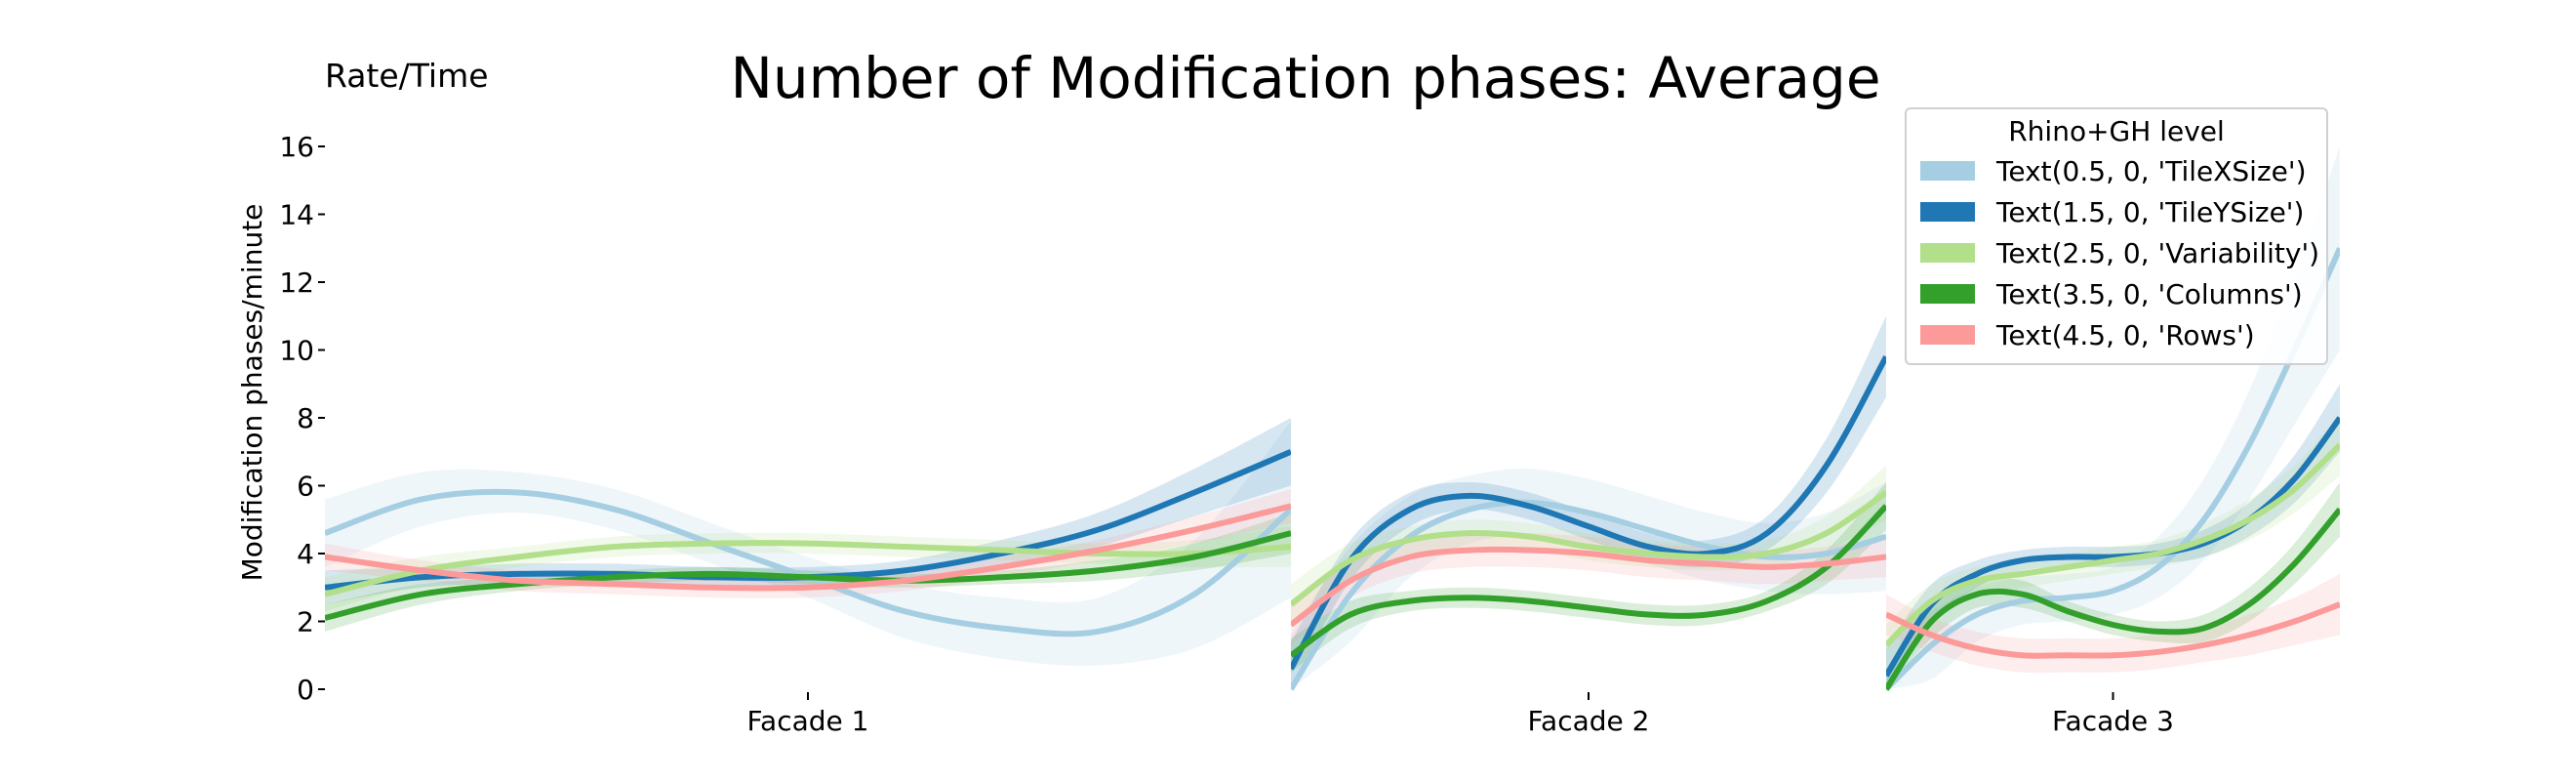  I want to click on x-tick-label: Facade 2, so click(1589, 721).